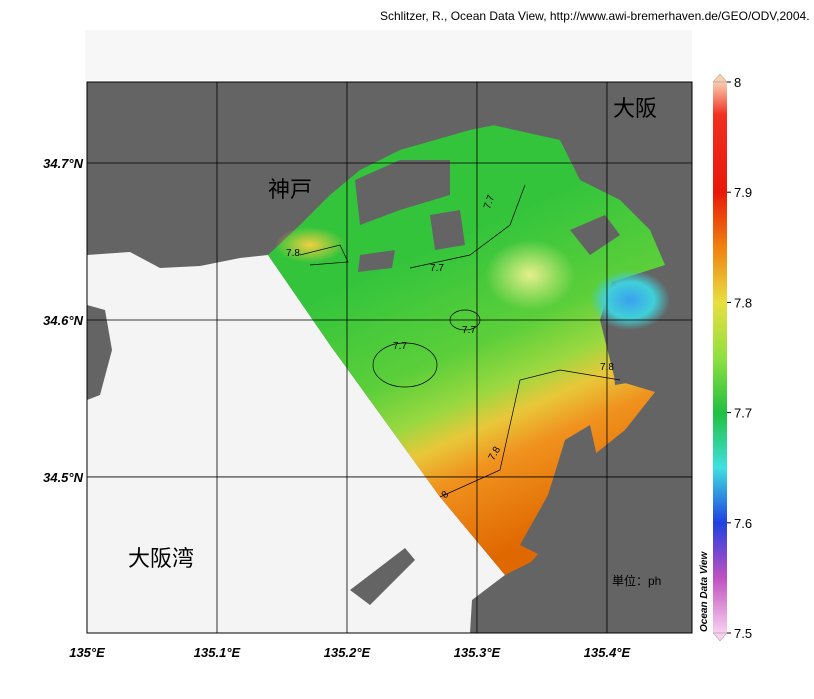  I want to click on colorbar-tick-label: 7.7, so click(743, 413).